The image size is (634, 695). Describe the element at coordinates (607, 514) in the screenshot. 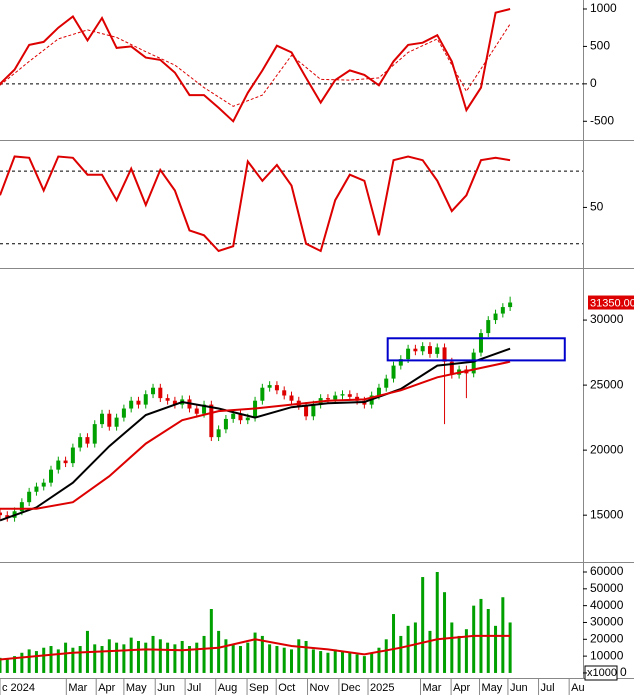

I see `y-tick-label: 15000` at that location.